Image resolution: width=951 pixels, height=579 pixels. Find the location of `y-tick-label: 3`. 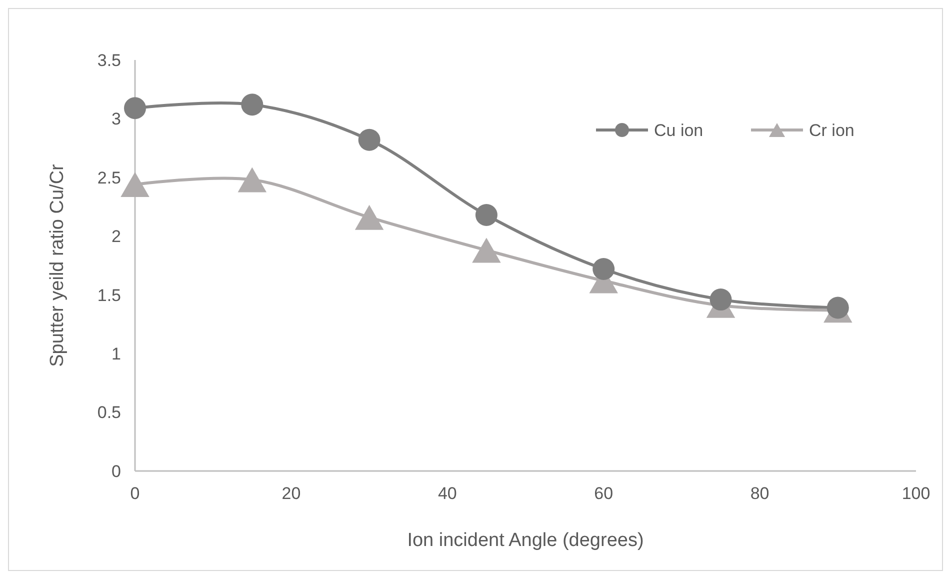

y-tick-label: 3 is located at coordinates (116, 119).